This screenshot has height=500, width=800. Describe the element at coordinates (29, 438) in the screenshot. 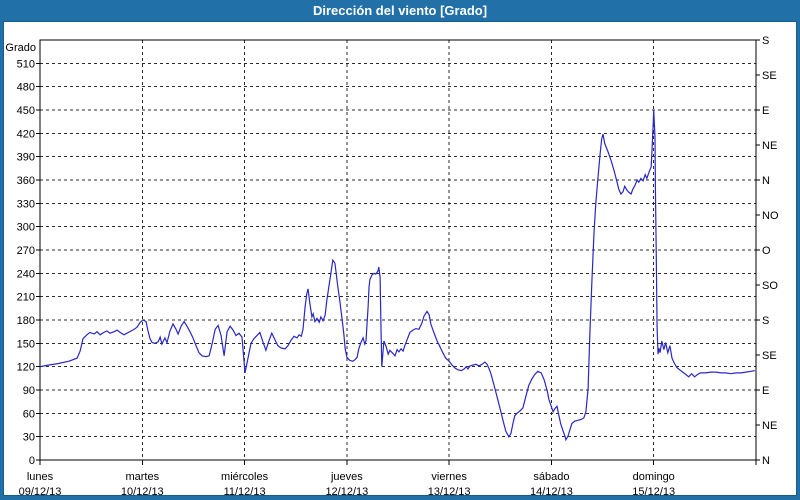

I see `y-axis-tick-label: 30` at that location.